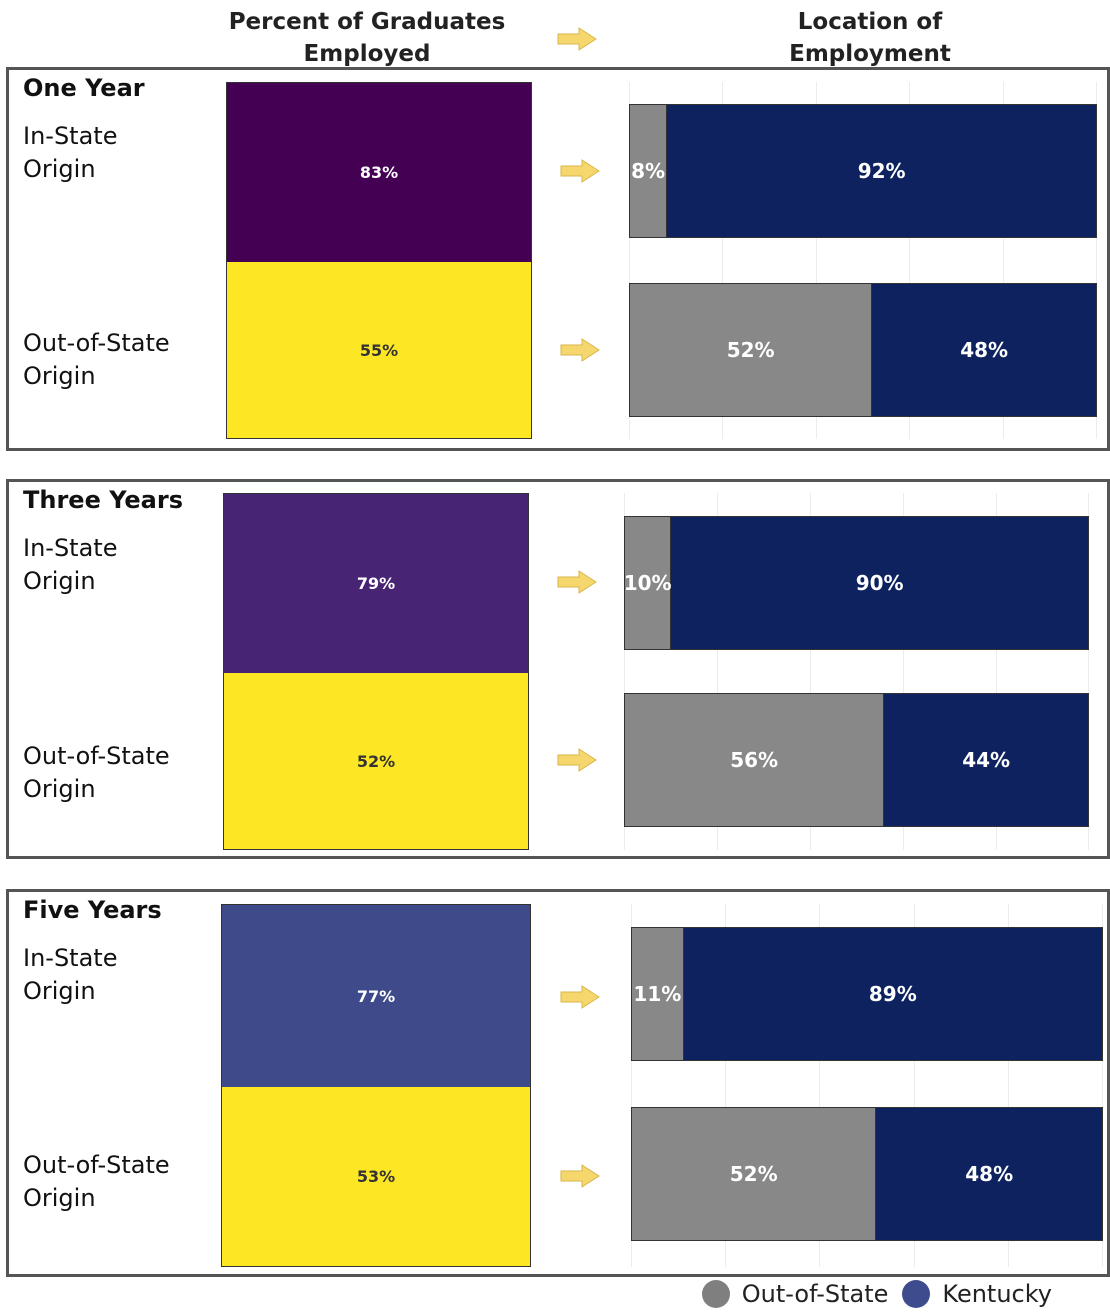 The width and height of the screenshot is (1110, 1313). Describe the element at coordinates (870, 38) in the screenshot. I see `location-column-header: Location of Employment` at that location.